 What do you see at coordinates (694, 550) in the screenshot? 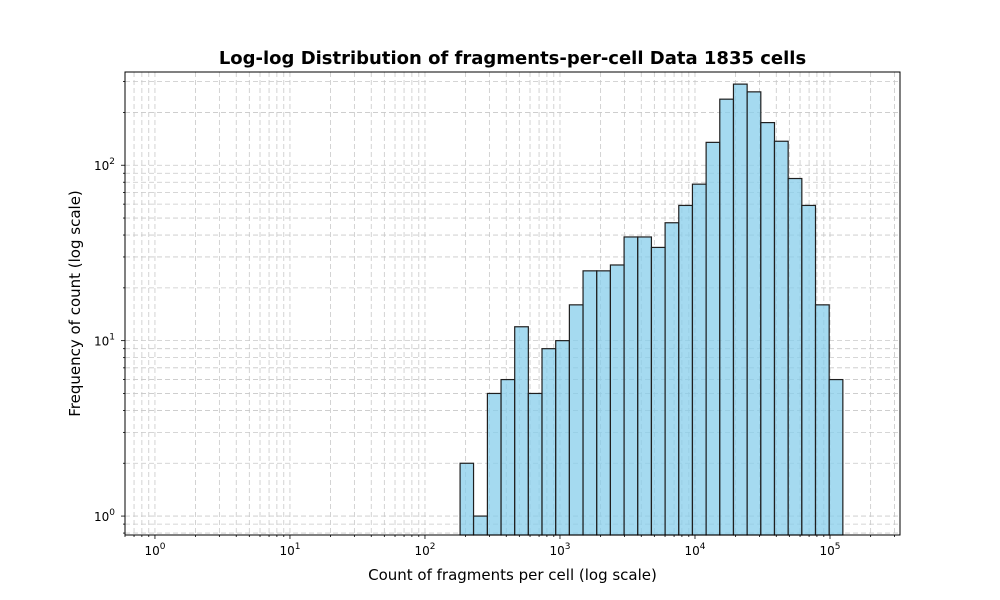
I see `x-tick-label: 10⁴` at bounding box center [694, 550].